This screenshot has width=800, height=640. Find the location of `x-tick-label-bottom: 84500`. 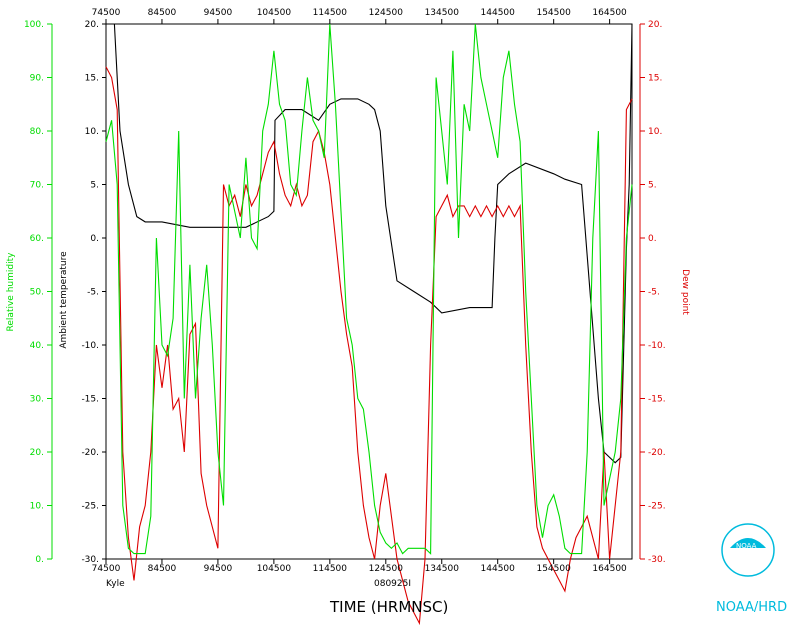

x-tick-label-bottom: 84500 is located at coordinates (162, 569).